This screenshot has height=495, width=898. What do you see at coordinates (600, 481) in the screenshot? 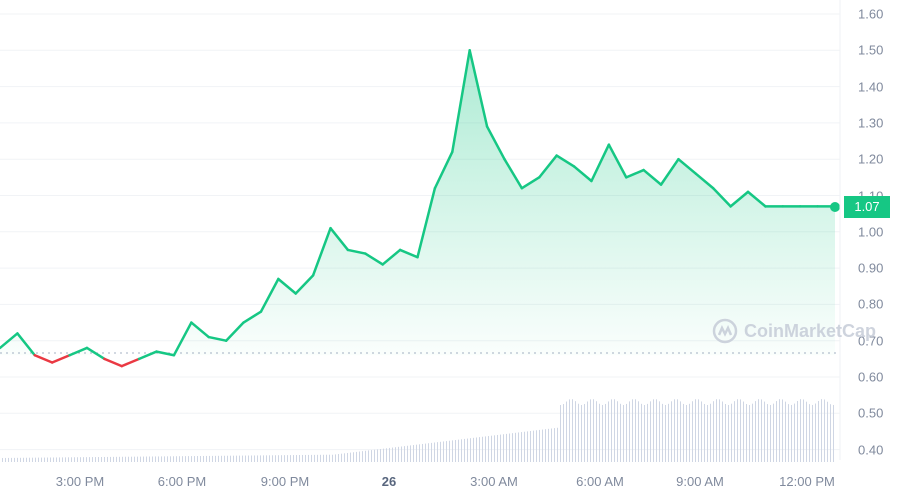
I see `x-tick-label: 6:00 AM` at bounding box center [600, 481].